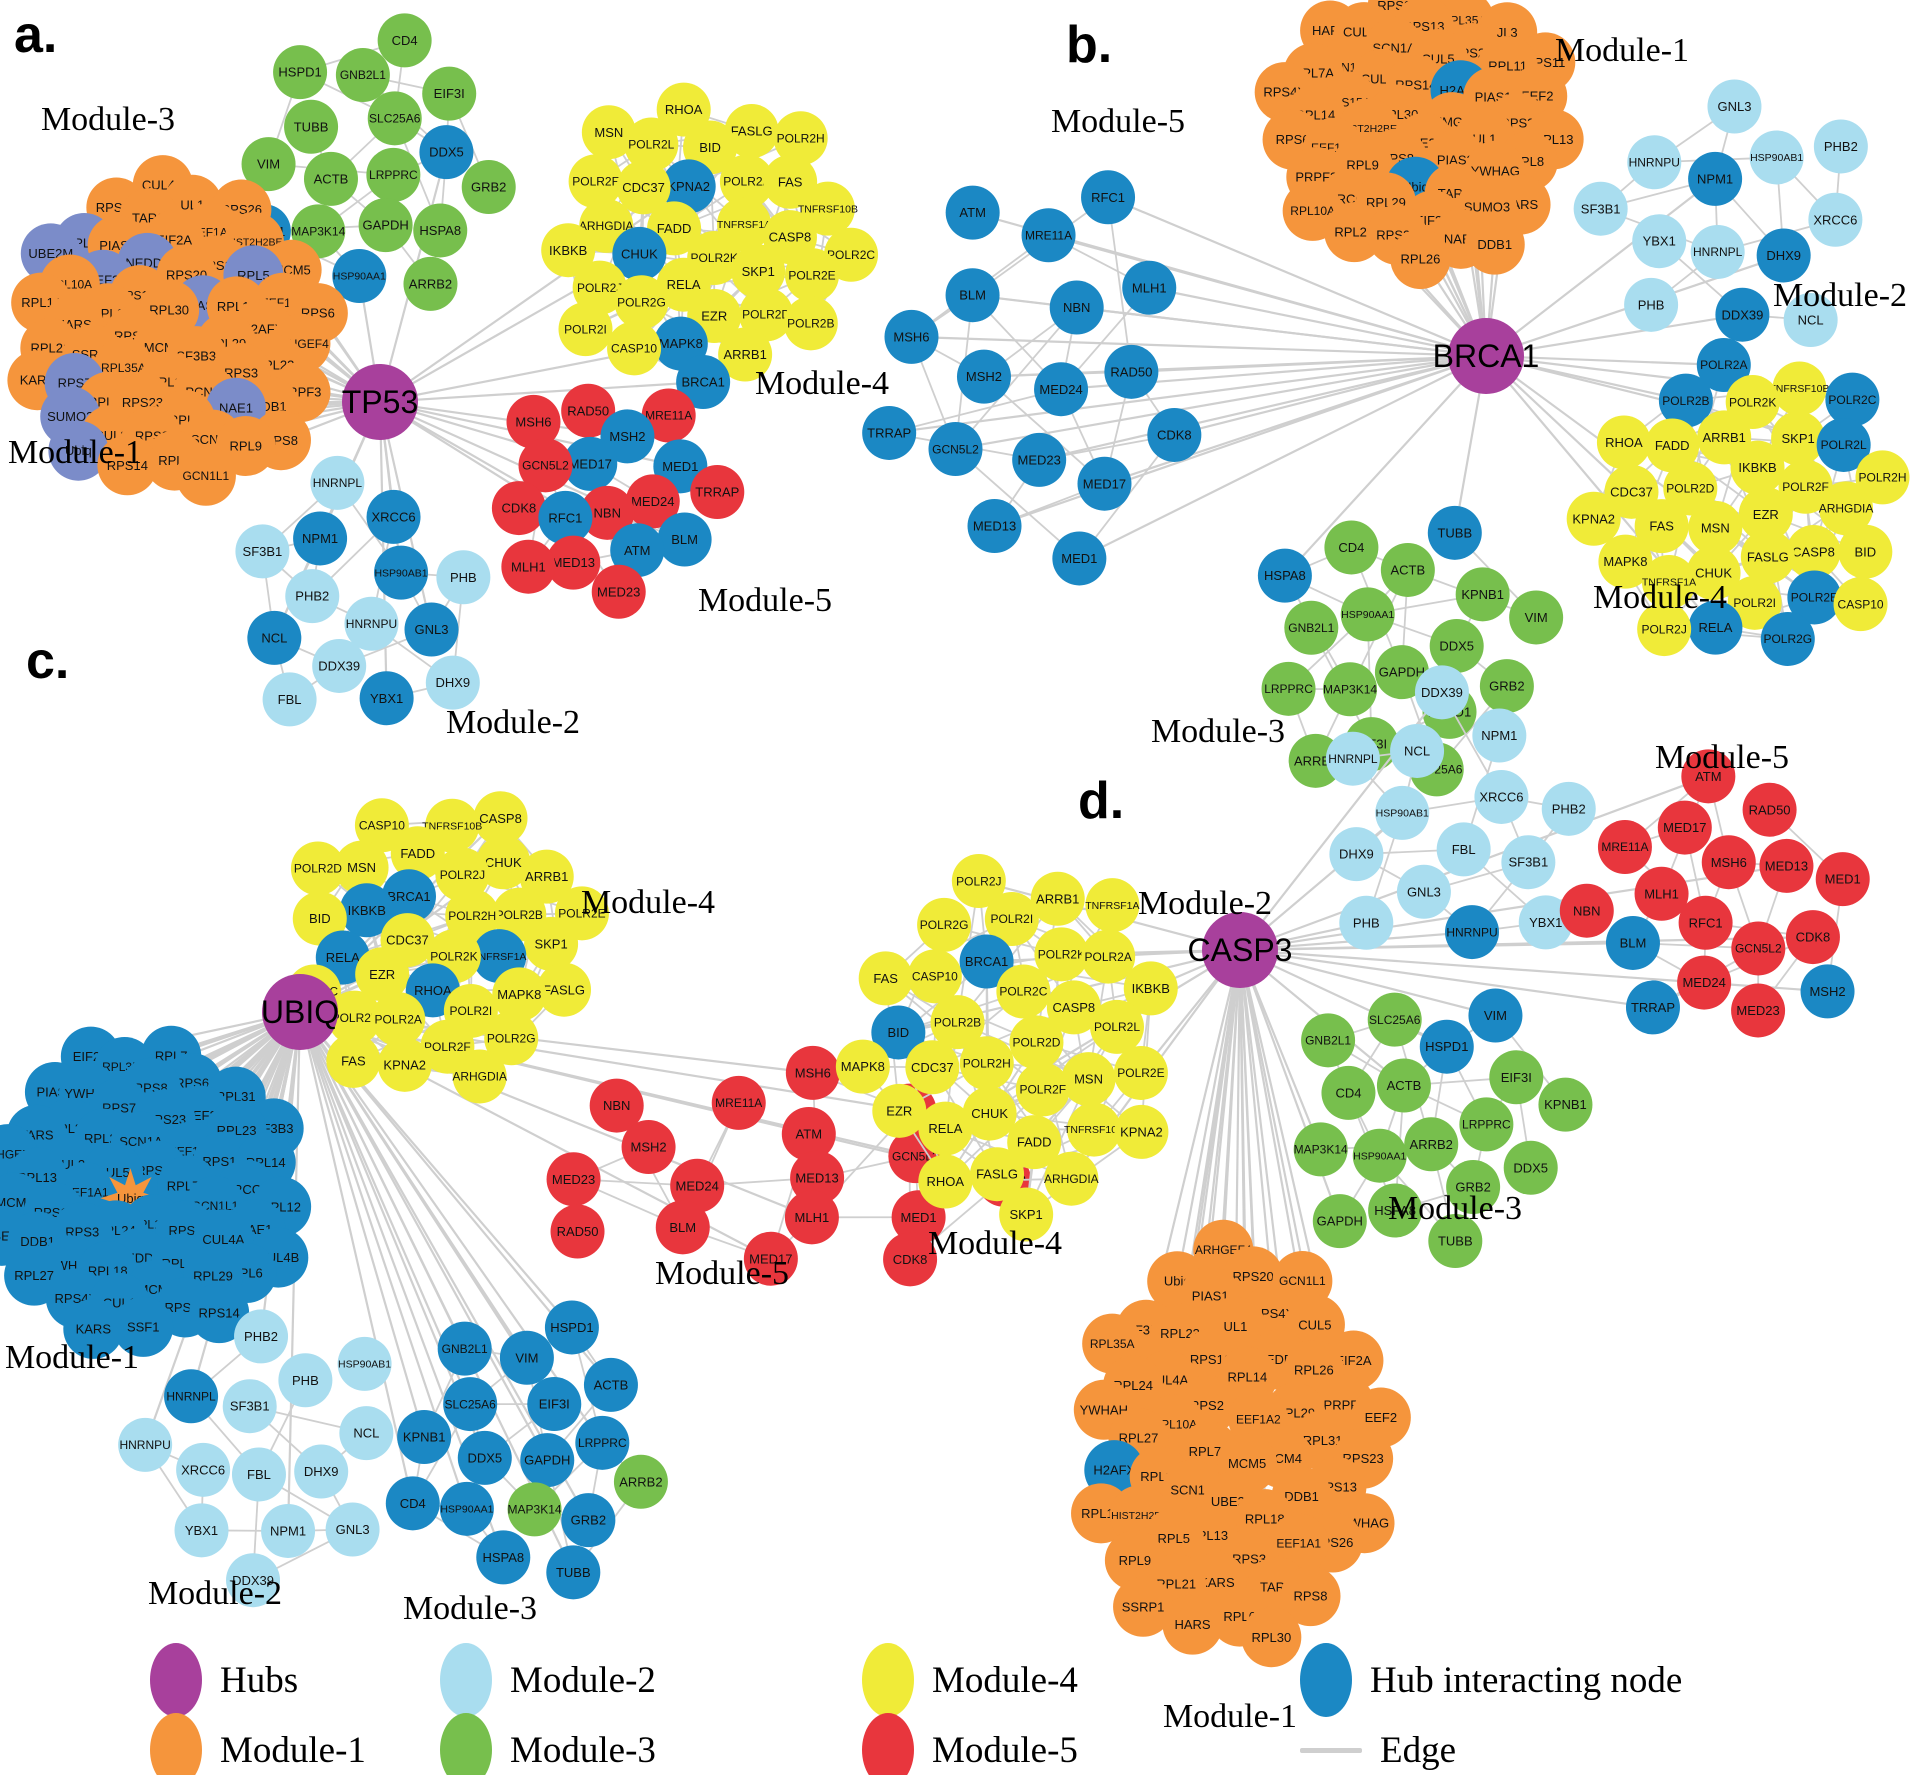 Image resolution: width=1923 pixels, height=1775 pixels. Describe the element at coordinates (1247, 1463) in the screenshot. I see `svg-text: MCM5` at that location.